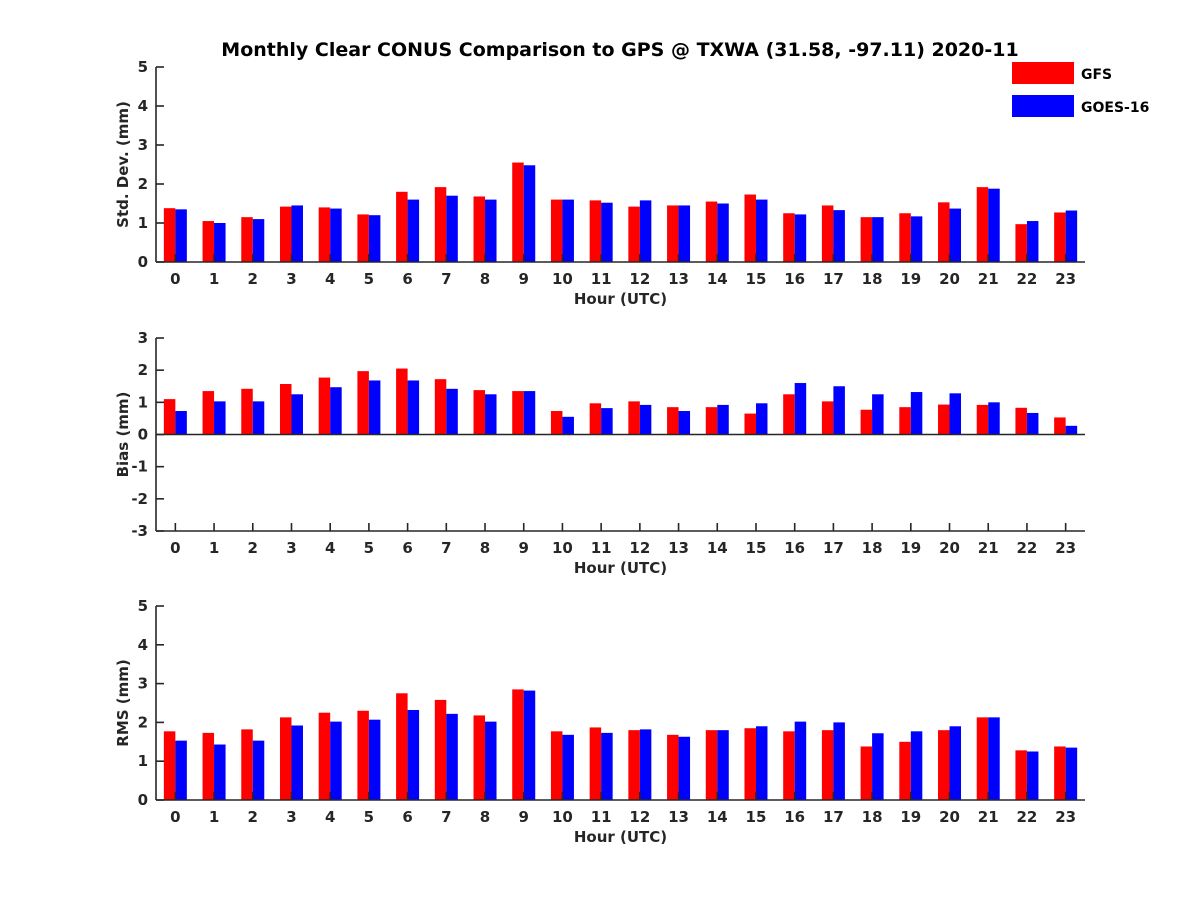 This screenshot has height=900, width=1200. What do you see at coordinates (1043, 73) in the screenshot?
I see `legend-swatch-gfs` at bounding box center [1043, 73].